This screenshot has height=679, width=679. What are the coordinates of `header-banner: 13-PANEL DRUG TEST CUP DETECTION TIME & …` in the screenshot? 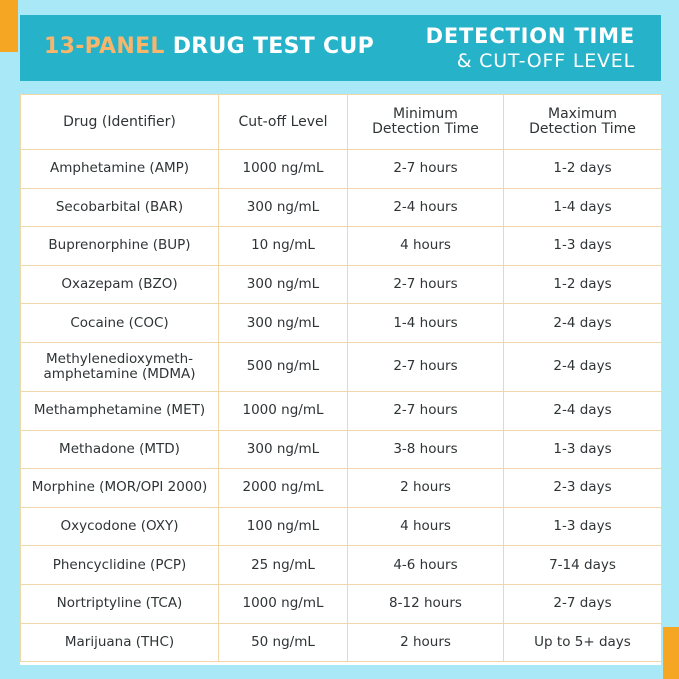 It's located at (340, 48).